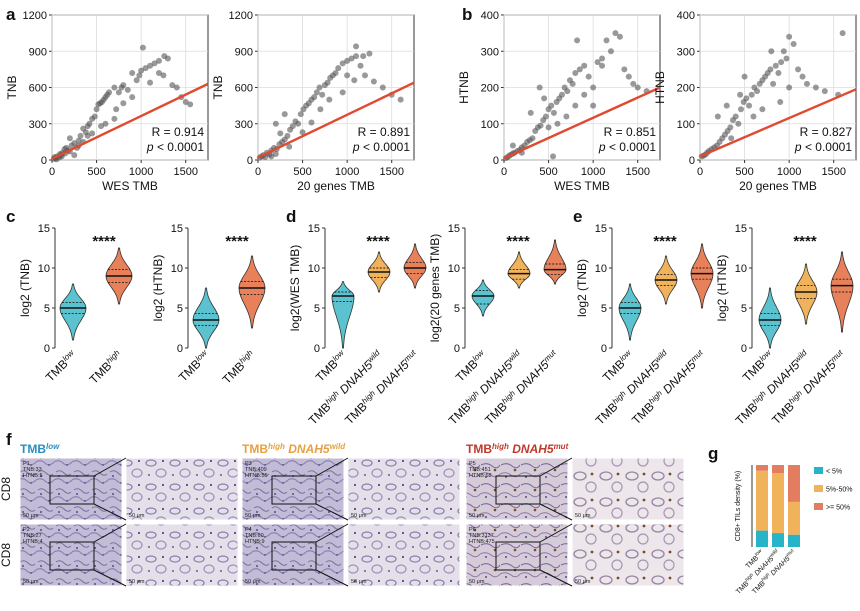 Image resolution: width=860 pixels, height=611 pixels. What do you see at coordinates (38, 52) in the screenshot?
I see `y-tick-label: 900` at bounding box center [38, 52].